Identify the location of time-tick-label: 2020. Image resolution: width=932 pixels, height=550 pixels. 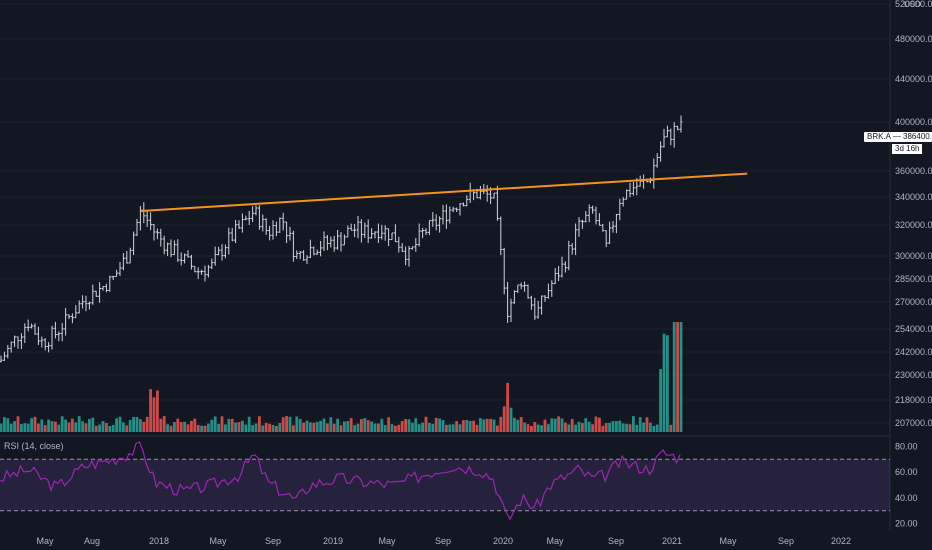
(503, 541).